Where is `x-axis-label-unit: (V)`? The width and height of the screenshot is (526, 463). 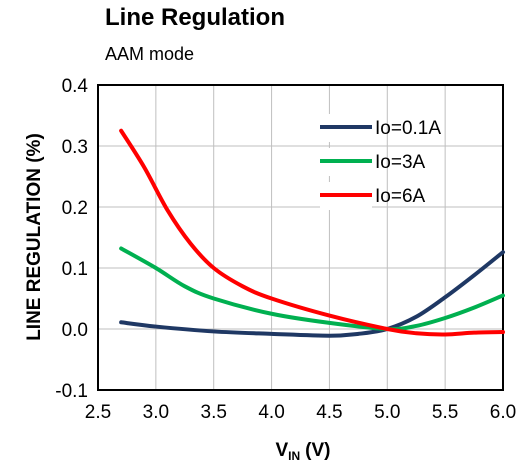
x-axis-label-unit: (V) is located at coordinates (317, 450).